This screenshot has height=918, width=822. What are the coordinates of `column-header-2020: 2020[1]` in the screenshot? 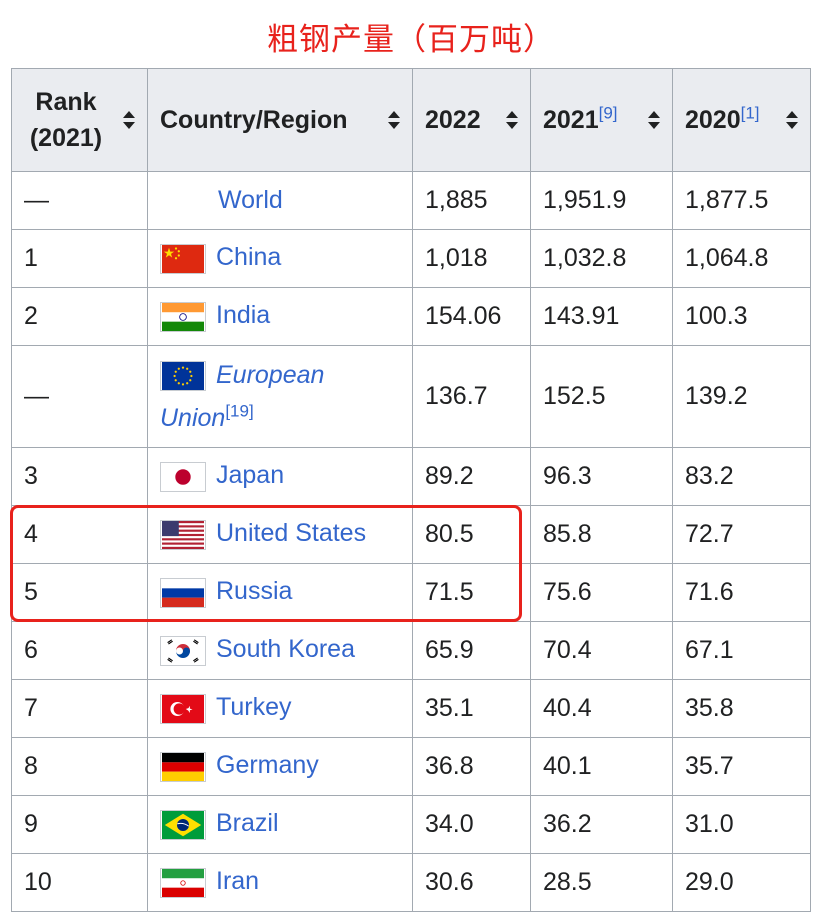 It's located at (741, 120).